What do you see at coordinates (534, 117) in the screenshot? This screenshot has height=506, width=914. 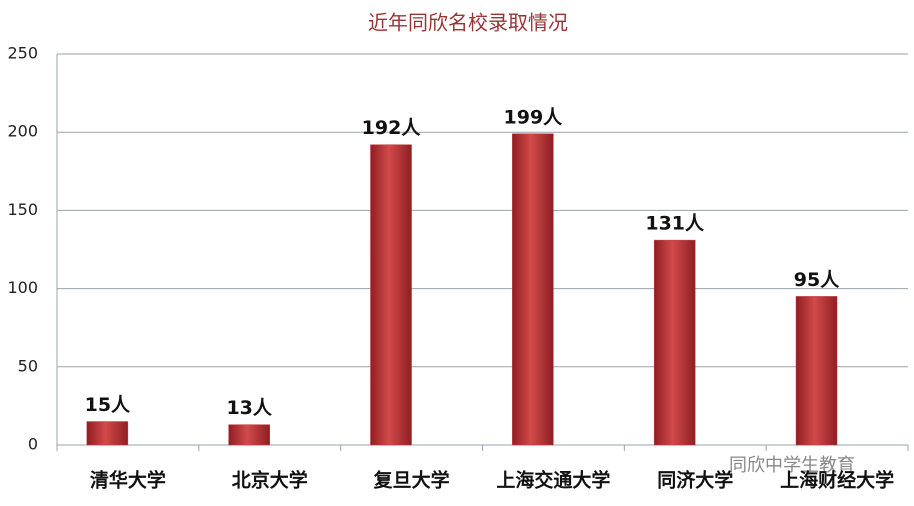 I see `value-label: 199人` at bounding box center [534, 117].